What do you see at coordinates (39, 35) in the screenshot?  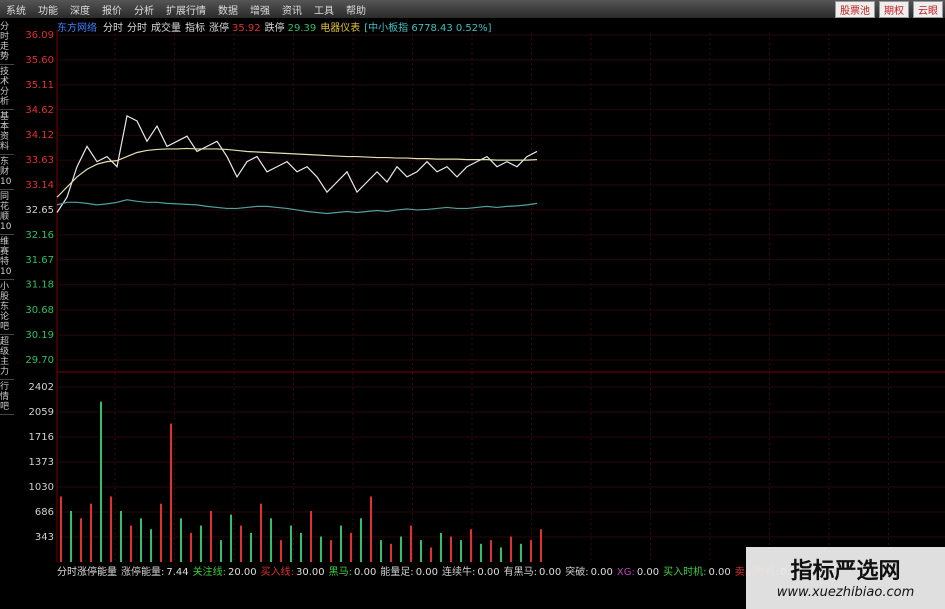 I see `y-tick-label: 36.09` at bounding box center [39, 35].